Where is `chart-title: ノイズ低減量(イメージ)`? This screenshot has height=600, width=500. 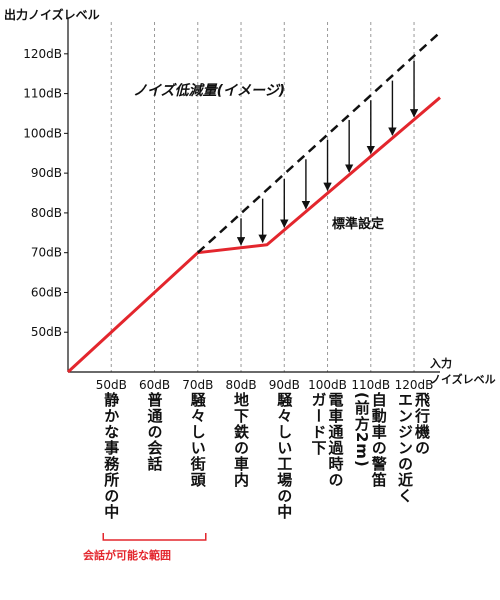
chart-title: ノイズ低減量(イメージ) is located at coordinates (209, 91).